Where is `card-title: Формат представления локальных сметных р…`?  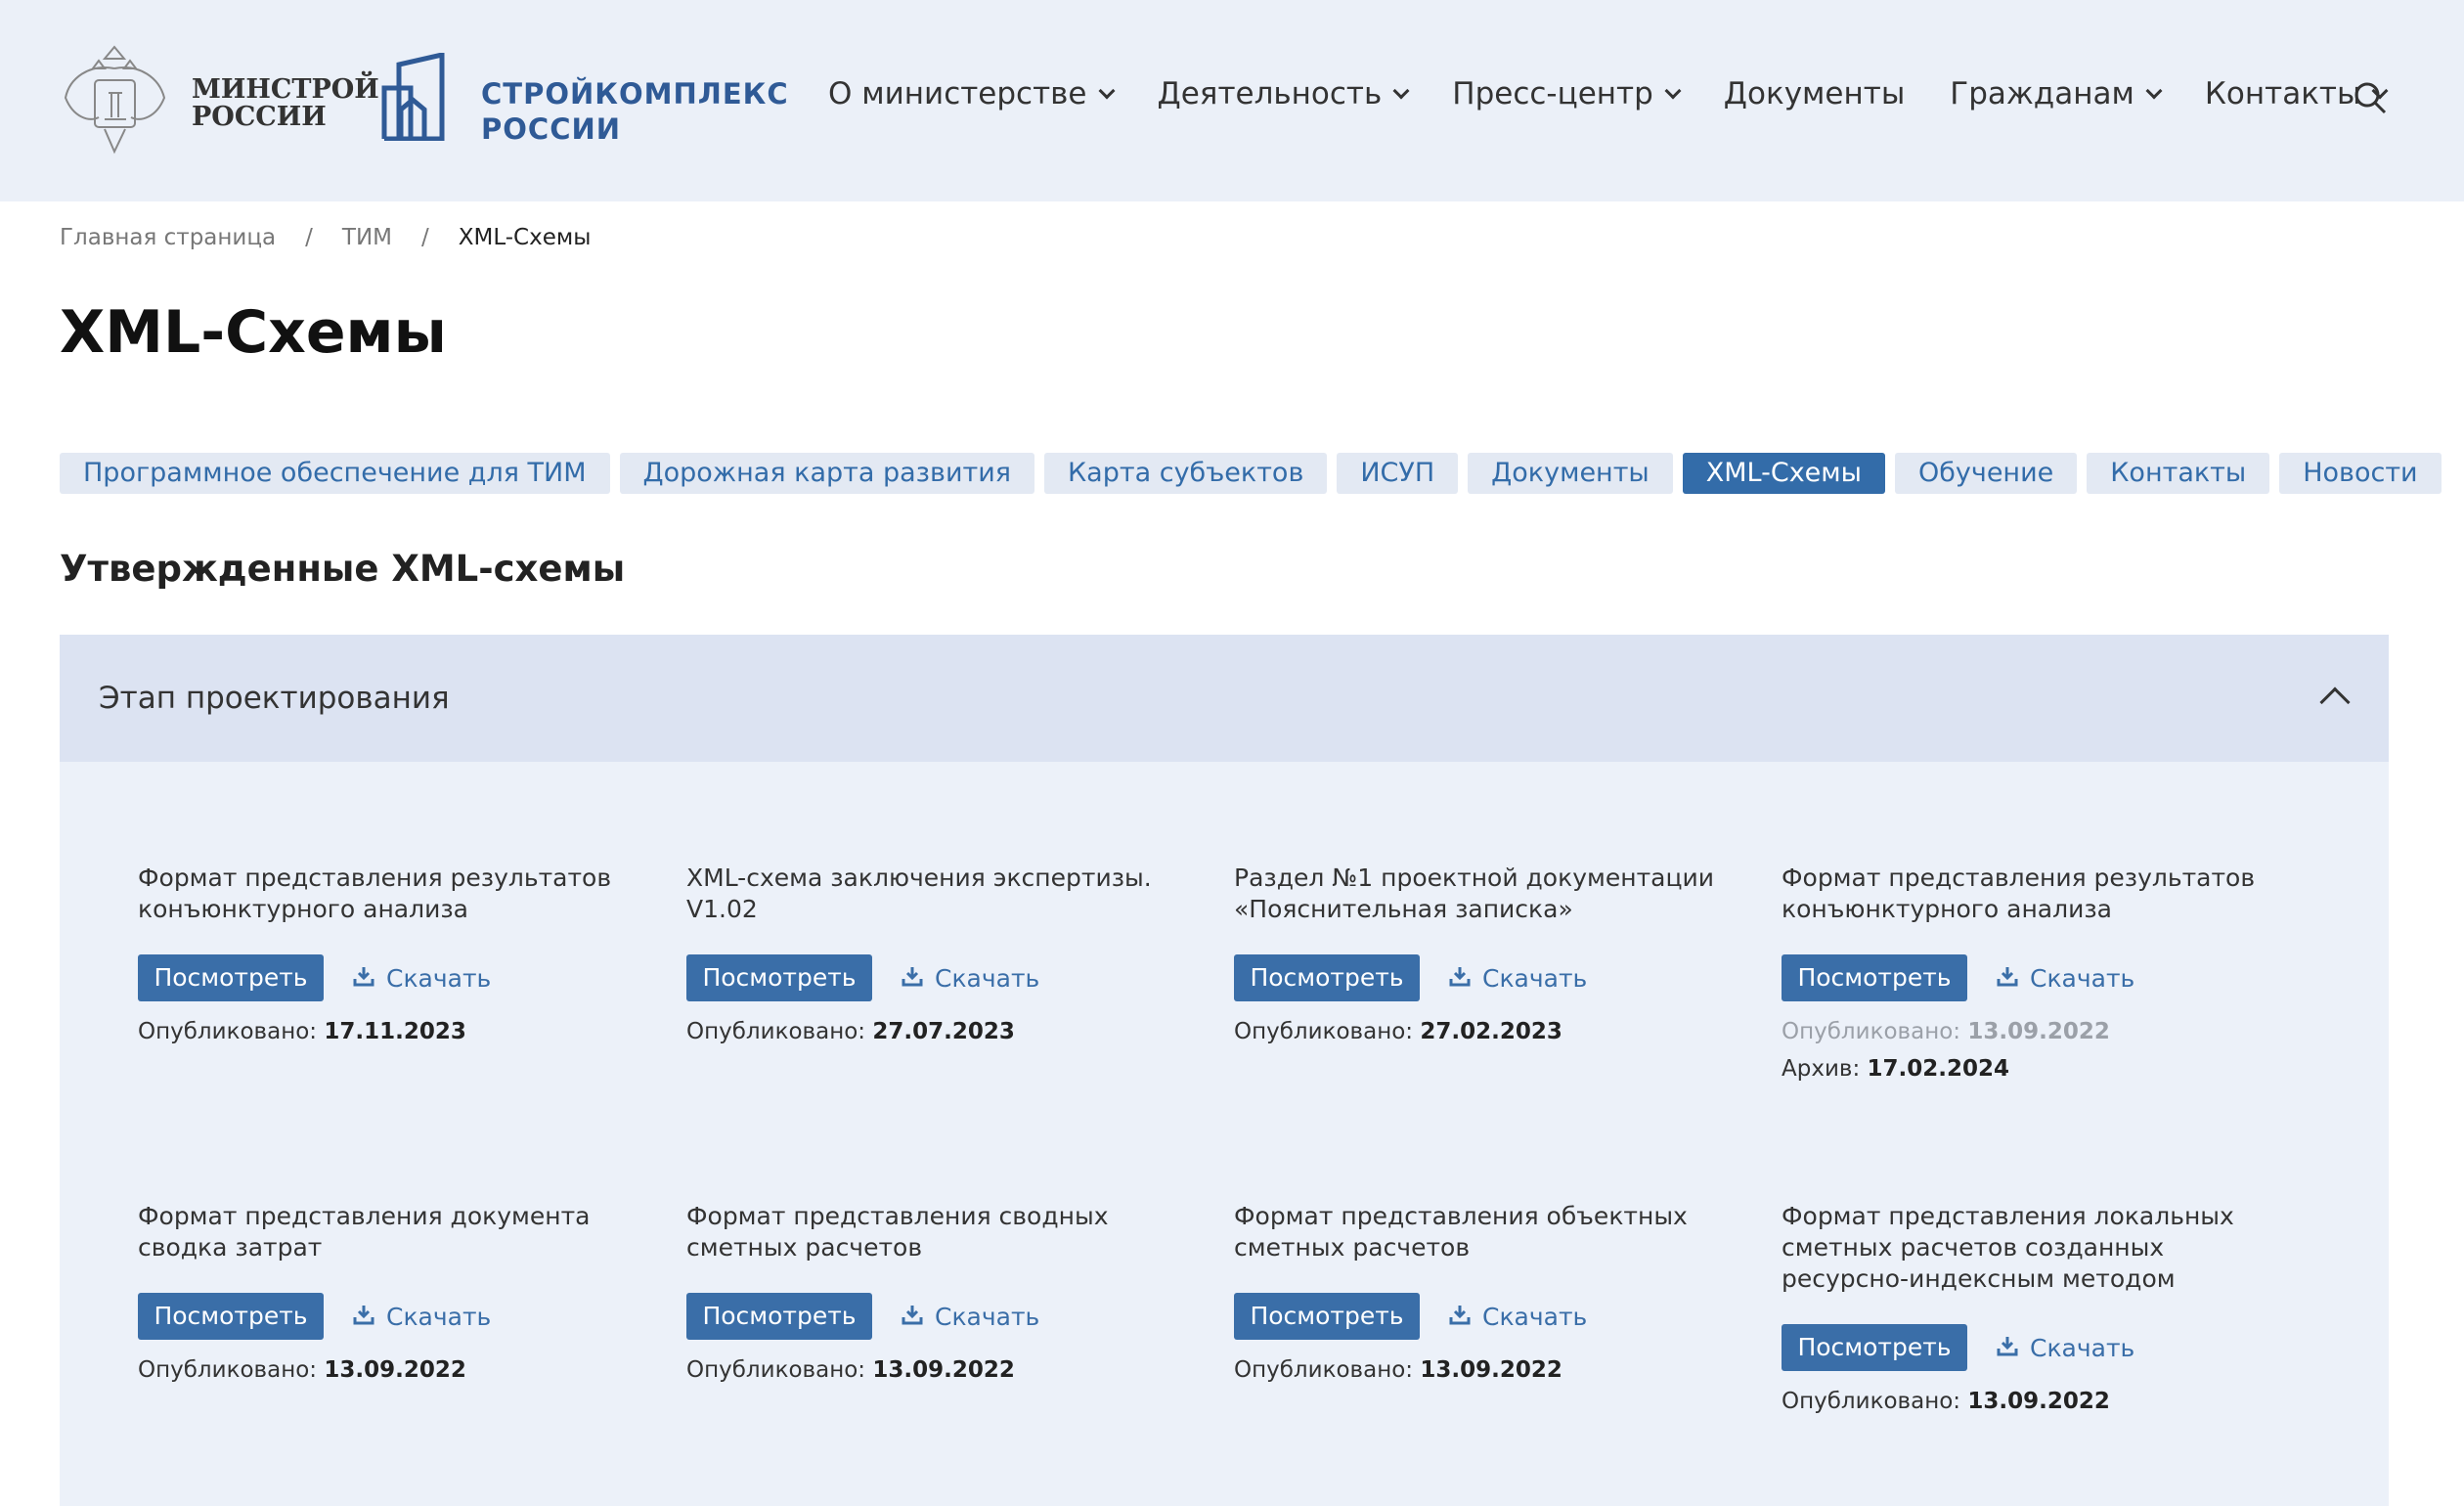 card-title: Формат представления локальных сметных р… is located at coordinates (2008, 1247).